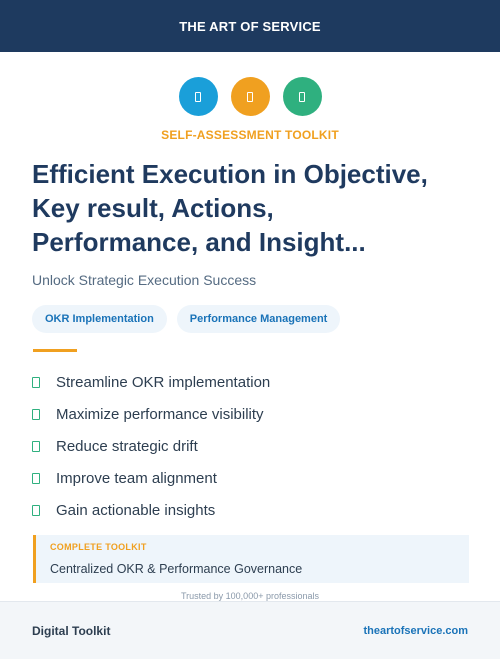  Describe the element at coordinates (415, 630) in the screenshot. I see `website-link: theartofservice.com` at that location.